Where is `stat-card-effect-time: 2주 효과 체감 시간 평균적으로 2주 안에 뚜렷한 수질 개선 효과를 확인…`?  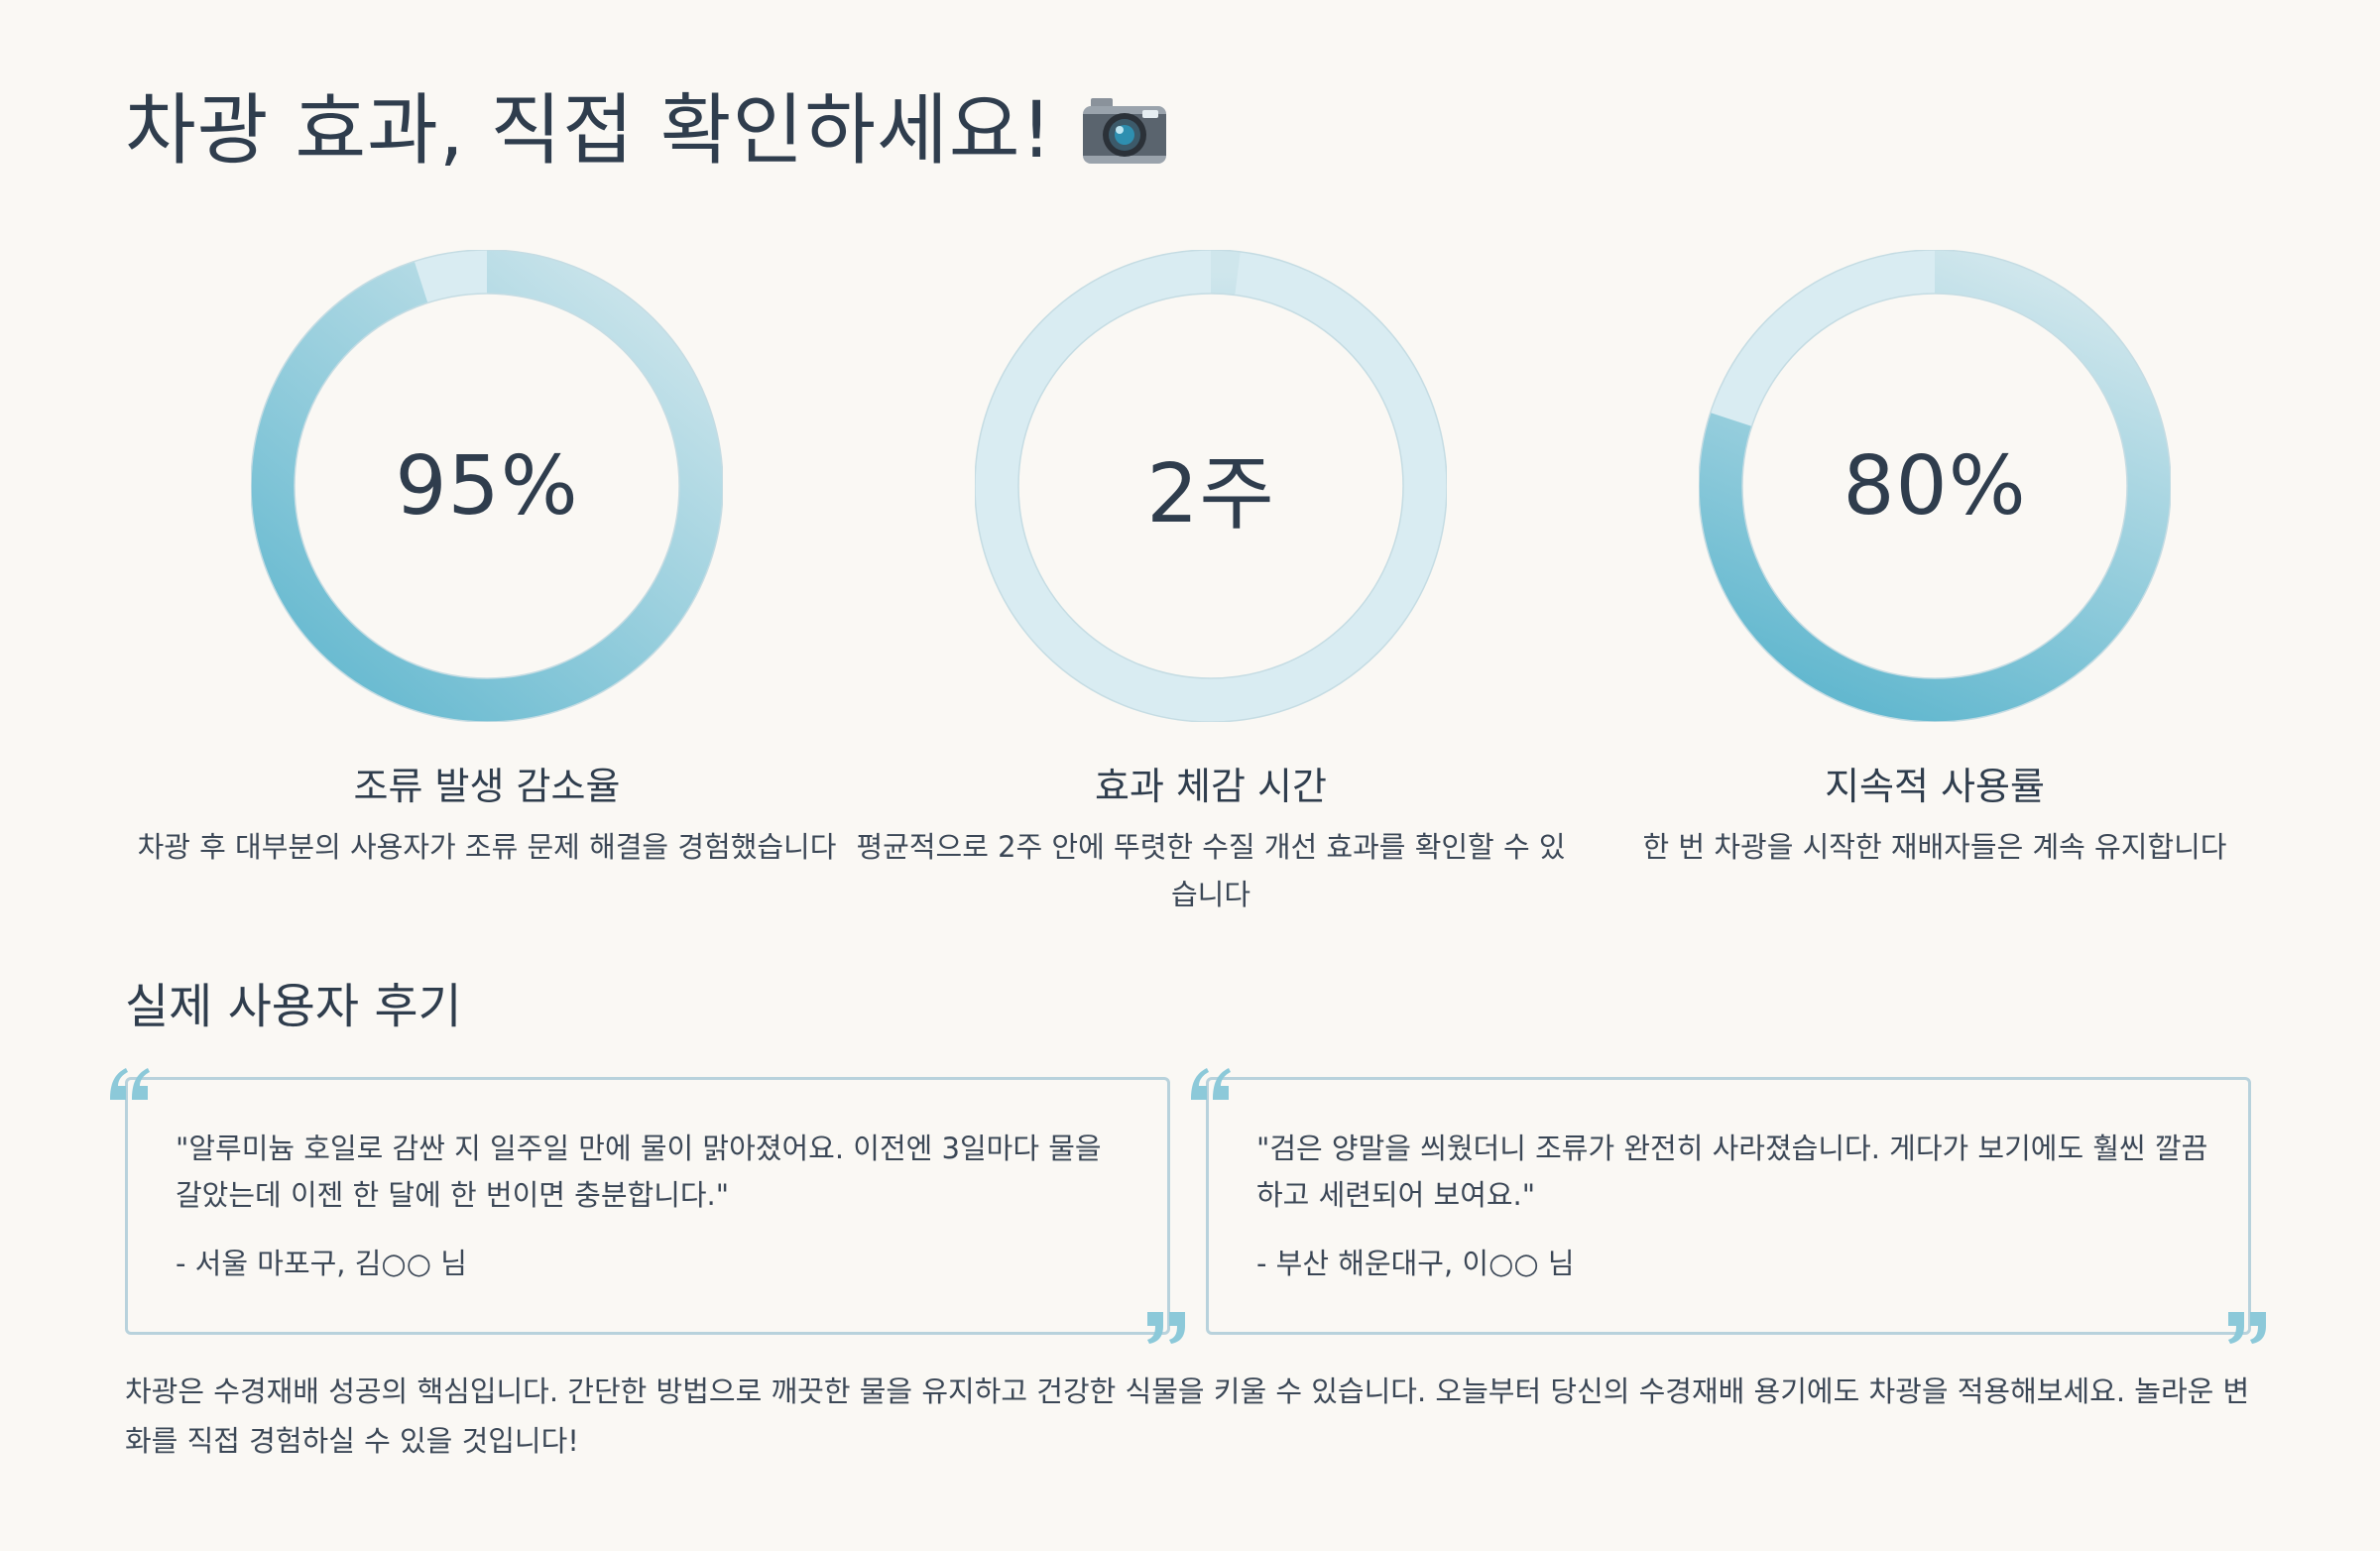 stat-card-effect-time: 2주 효과 체감 시간 평균적으로 2주 안에 뚜렷한 수질 개선 효과를 확인… is located at coordinates (1211, 587).